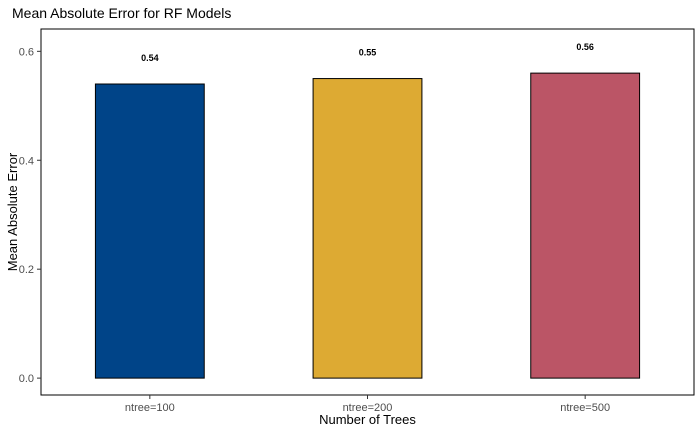 Image resolution: width=700 pixels, height=432 pixels. I want to click on x-axis: ntree=100 ntree=200 ntree=500, so click(367, 404).